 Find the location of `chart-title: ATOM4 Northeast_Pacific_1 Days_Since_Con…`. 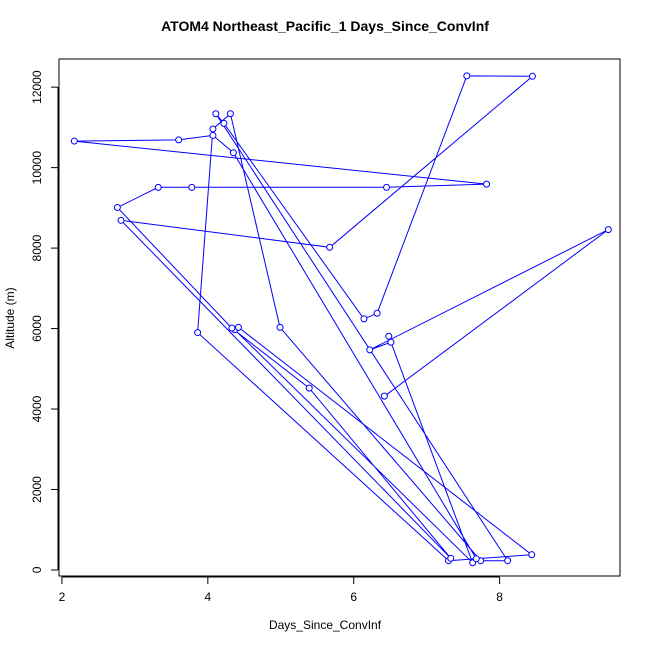

chart-title: ATOM4 Northeast_Pacific_1 Days_Since_Con… is located at coordinates (325, 26).